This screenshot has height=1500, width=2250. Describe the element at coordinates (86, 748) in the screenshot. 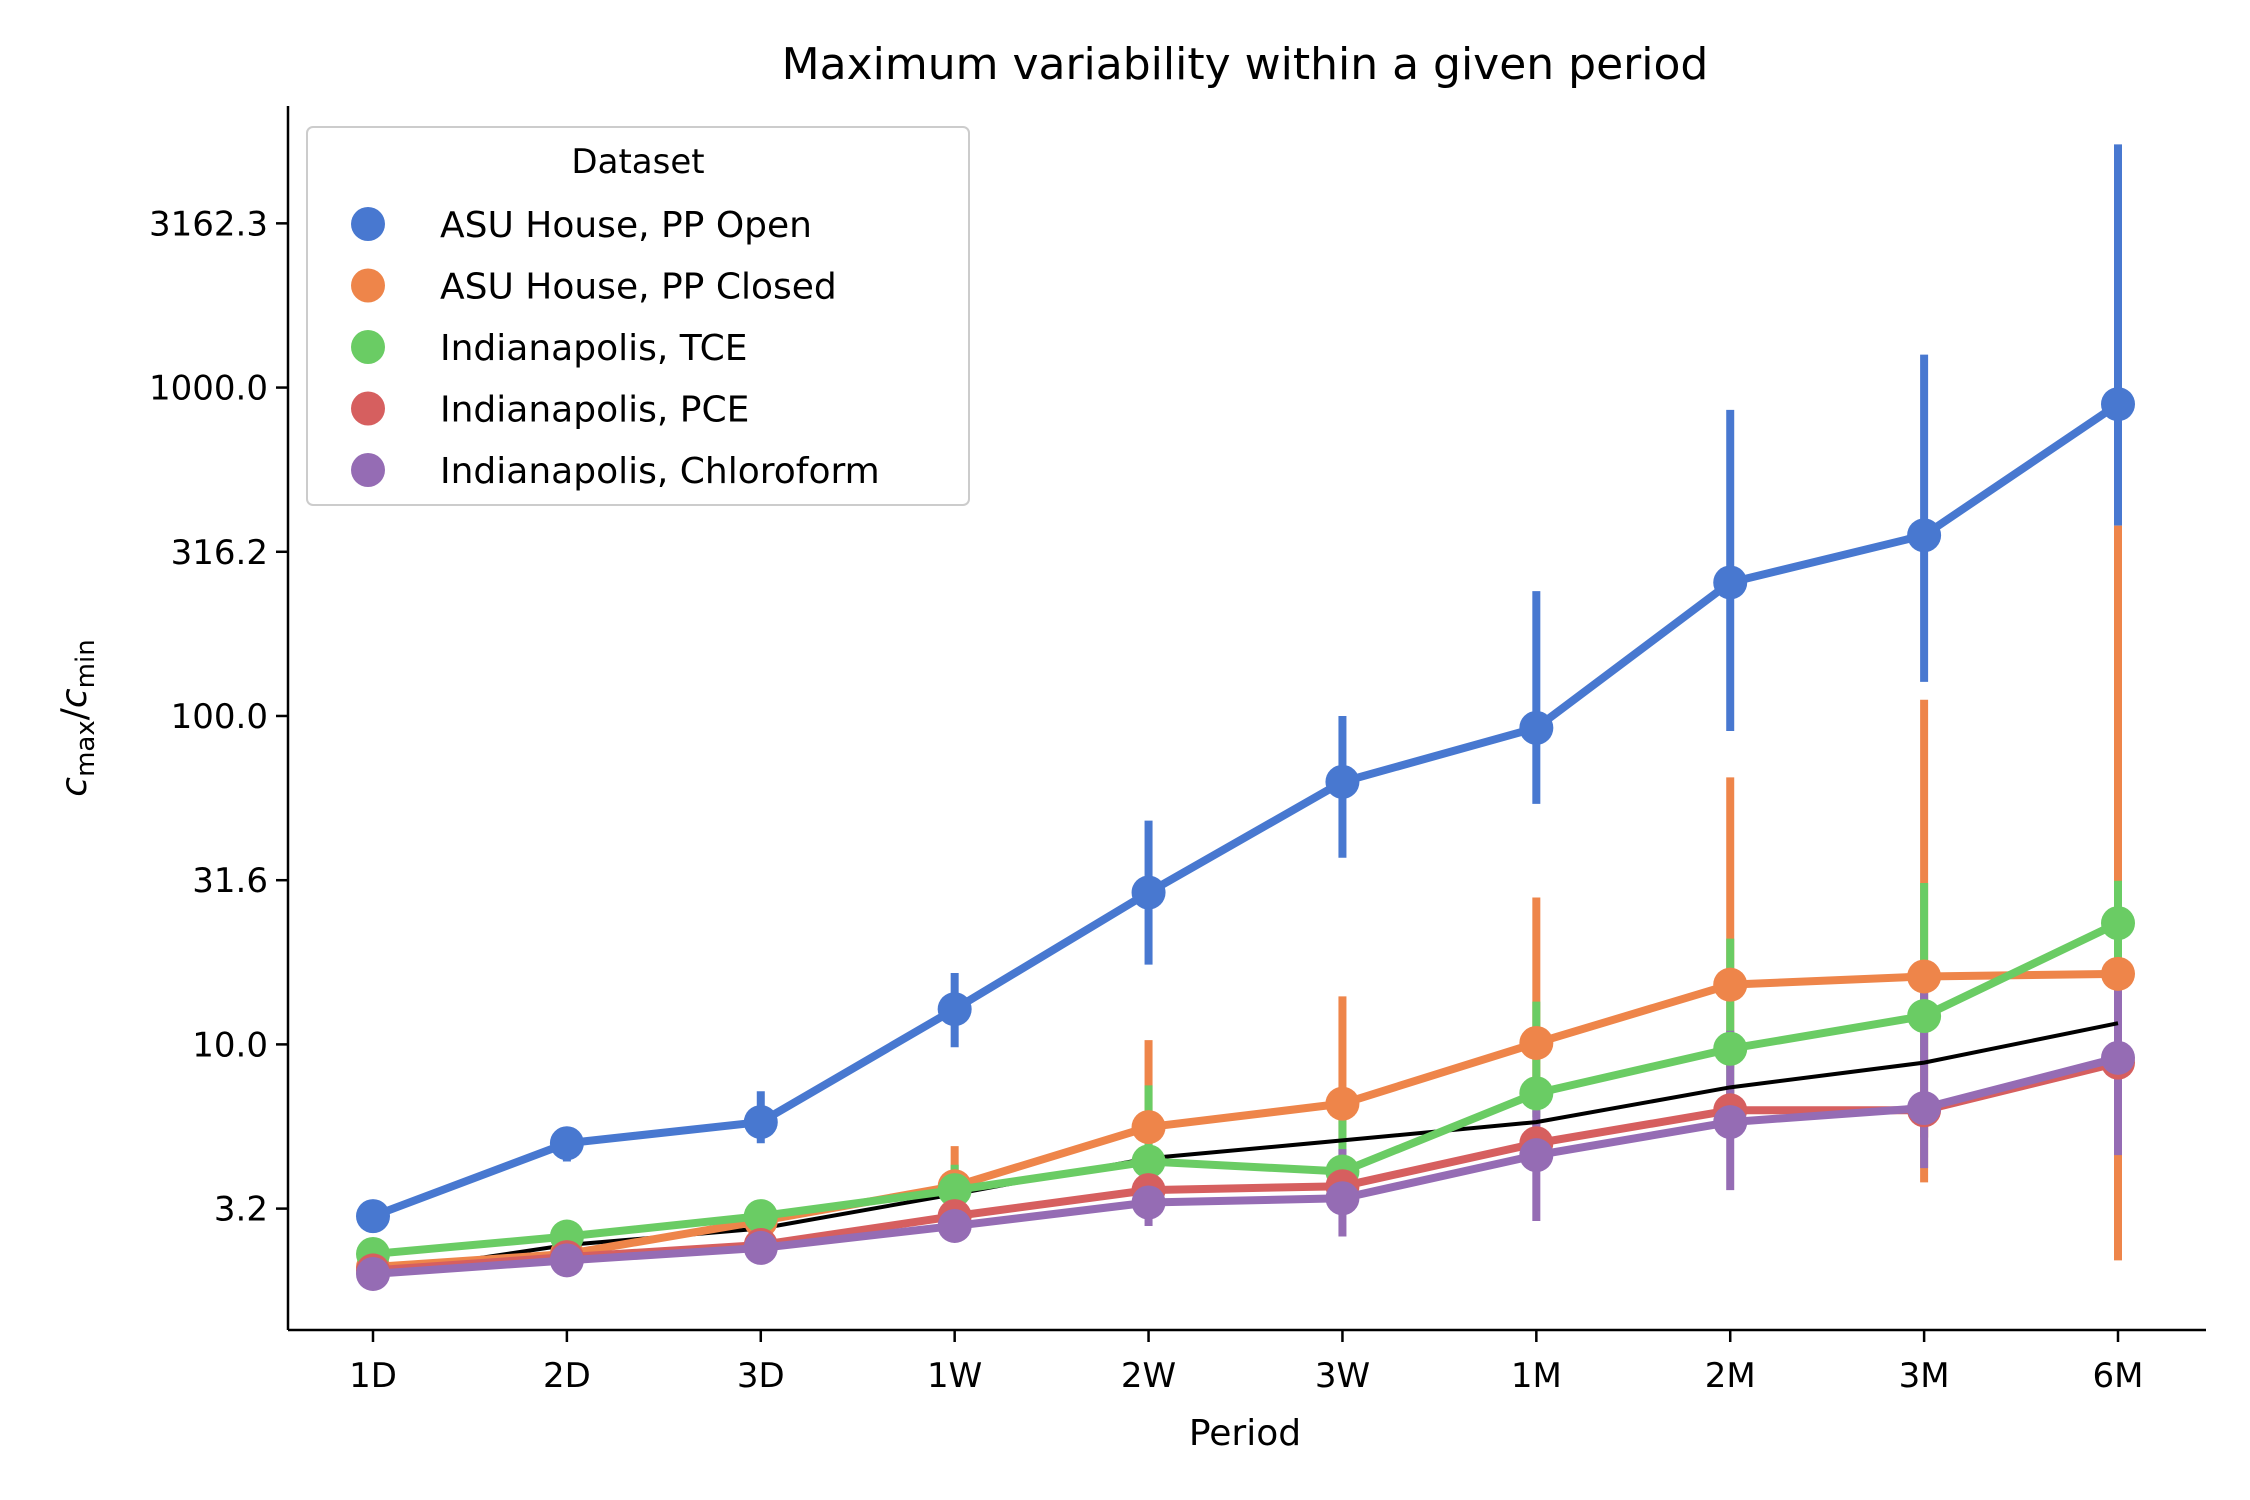

I see `y-label-sub-max: max` at that location.